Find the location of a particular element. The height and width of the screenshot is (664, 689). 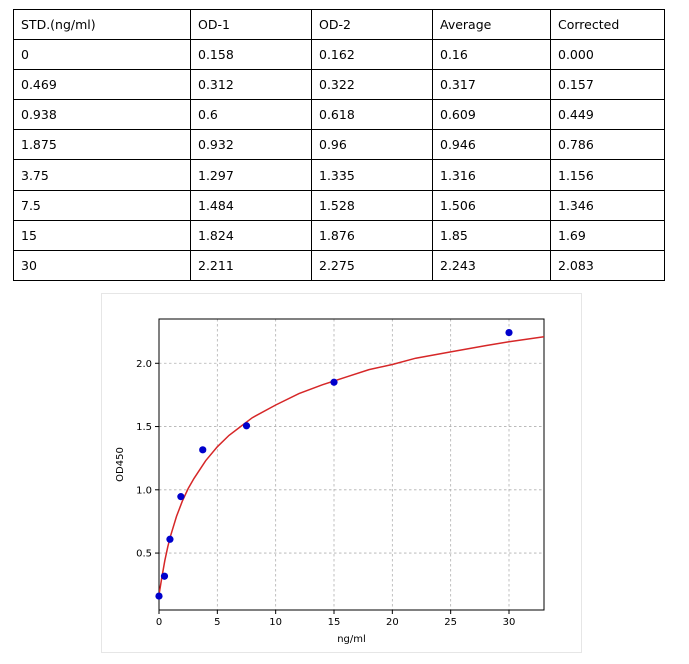

table-header-cell: STD.(ng/ml) is located at coordinates (102, 24).